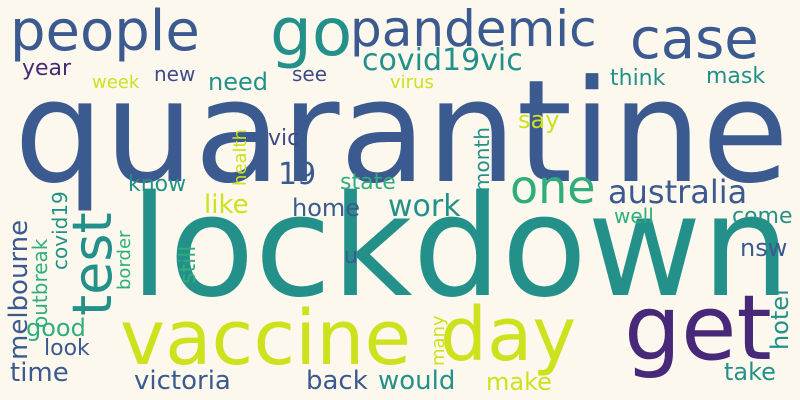 Image resolution: width=800 pixels, height=400 pixels. What do you see at coordinates (508, 335) in the screenshot?
I see `word-day: day` at bounding box center [508, 335].